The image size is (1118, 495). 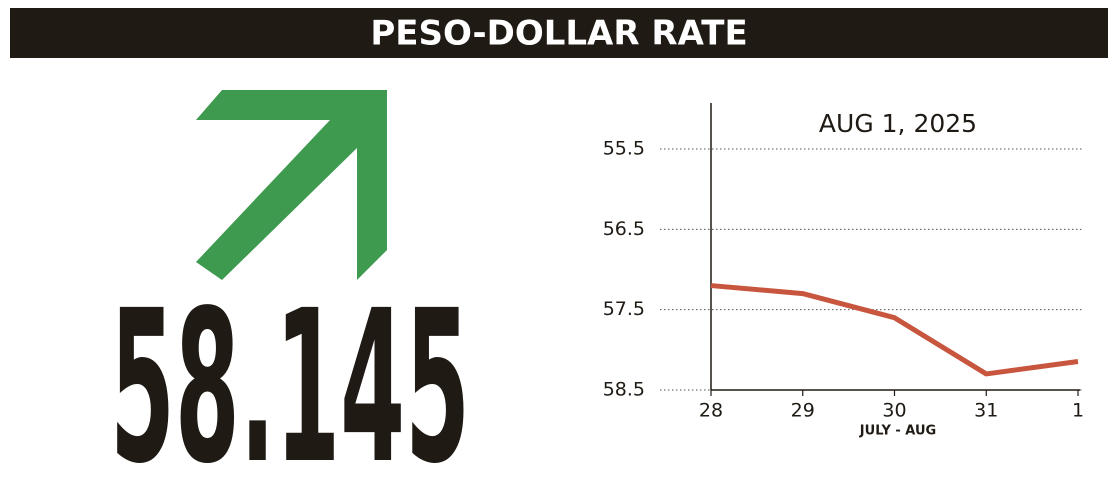 What do you see at coordinates (897, 431) in the screenshot?
I see `x-axis-label: JULY - AUG` at bounding box center [897, 431].